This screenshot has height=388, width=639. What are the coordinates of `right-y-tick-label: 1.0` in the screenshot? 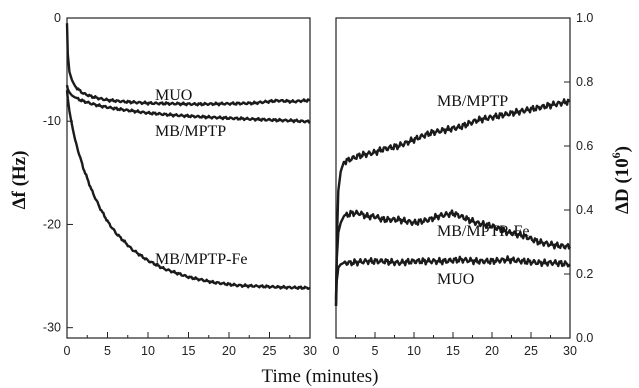 It's located at (584, 18).